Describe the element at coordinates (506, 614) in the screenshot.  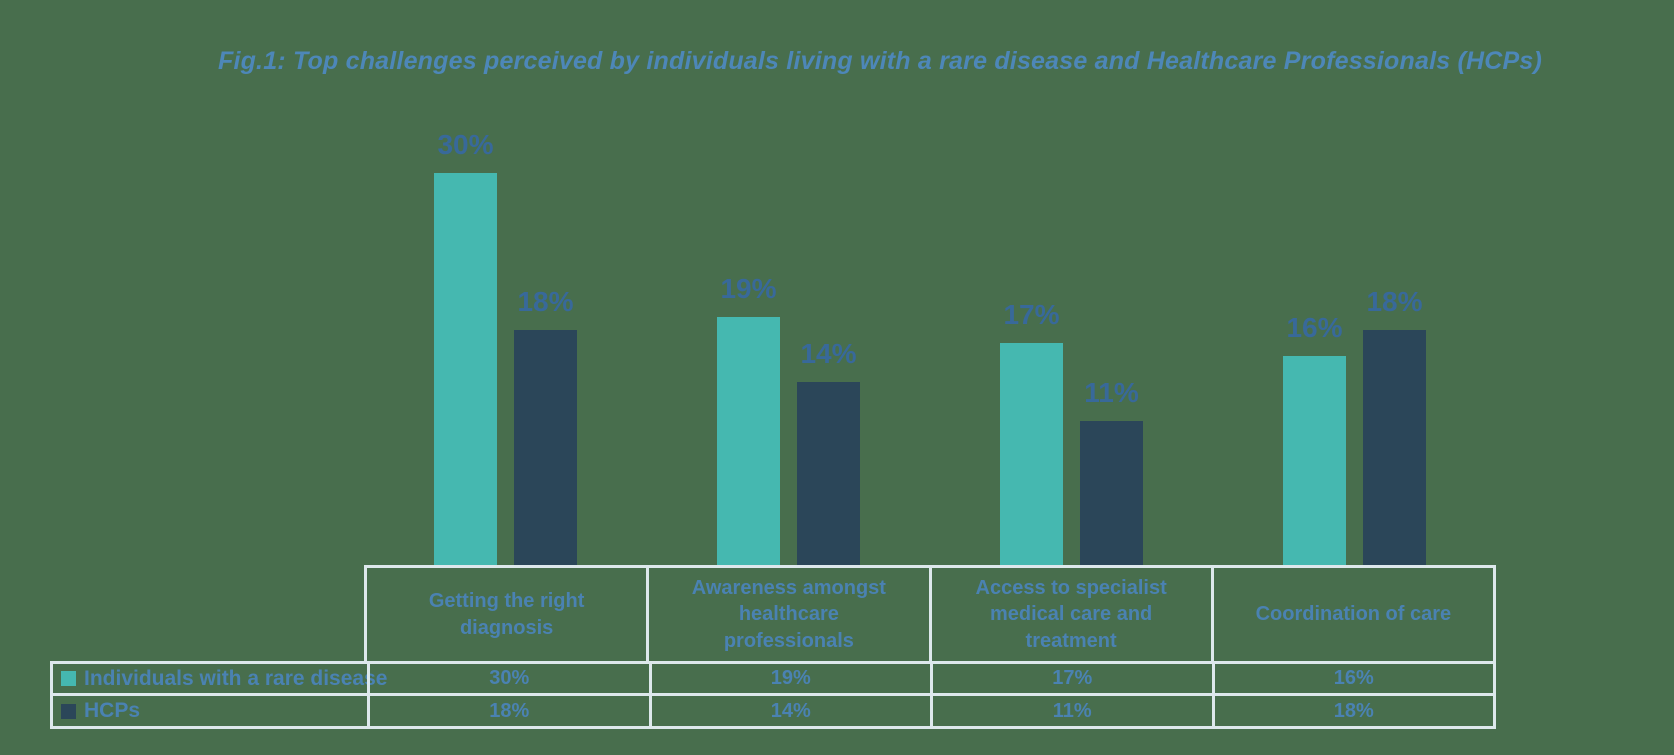
I see `category-header-getting-diagnosis: Getting the right diagnosis` at that location.